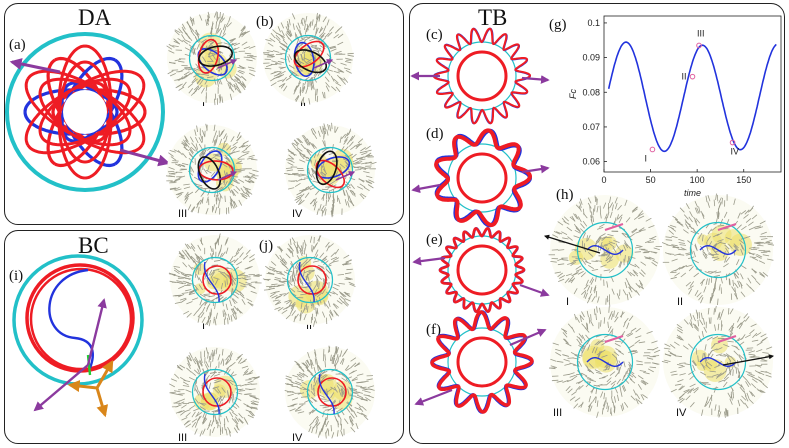  Describe the element at coordinates (568, 302) in the screenshot. I see `roman-h-i: I` at that location.